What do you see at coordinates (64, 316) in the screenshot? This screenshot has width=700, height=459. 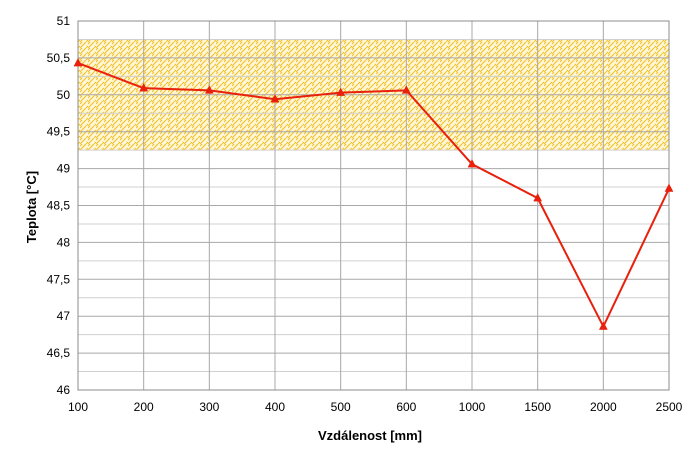 I see `y-tick-label: 47` at bounding box center [64, 316].